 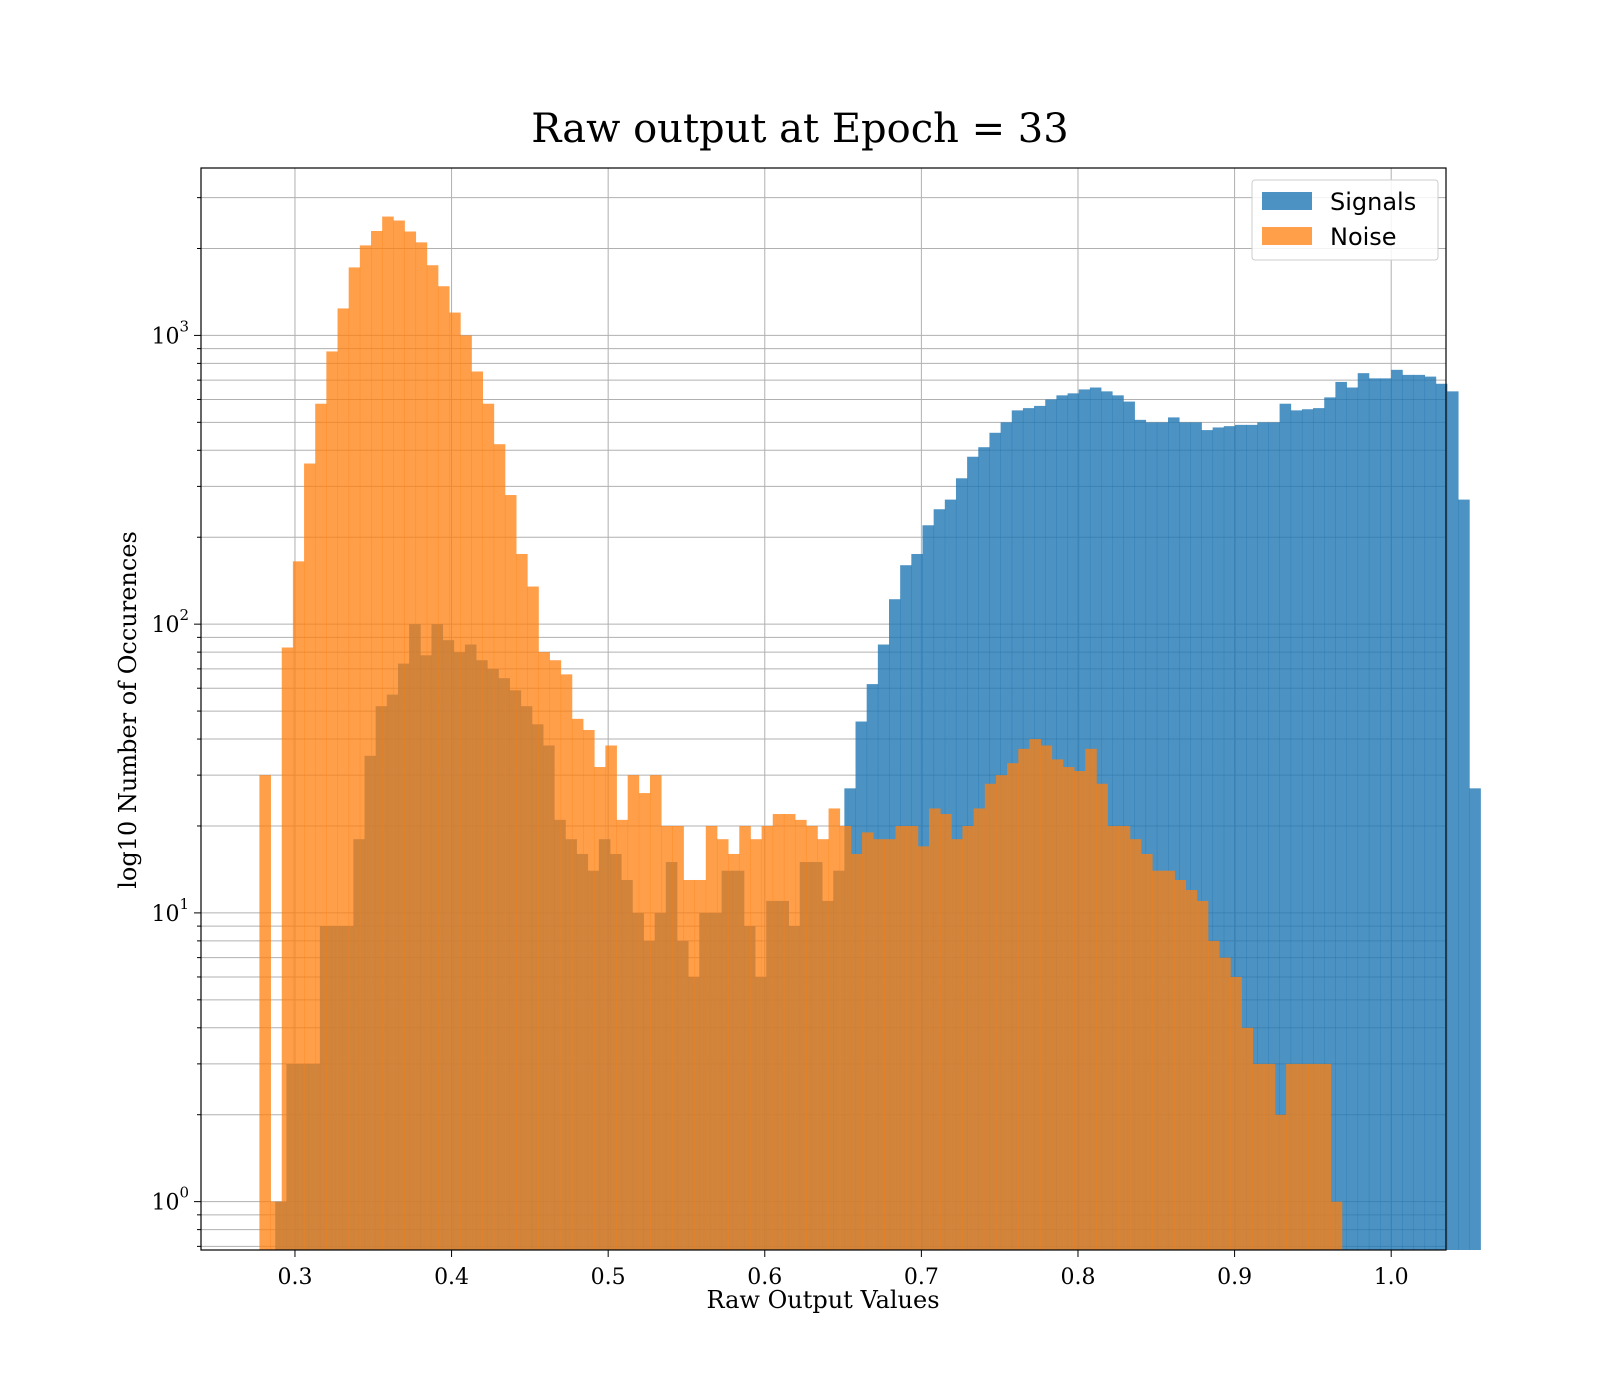 I want to click on y-axis-label: log10 Number of Occurences, so click(x=128, y=710).